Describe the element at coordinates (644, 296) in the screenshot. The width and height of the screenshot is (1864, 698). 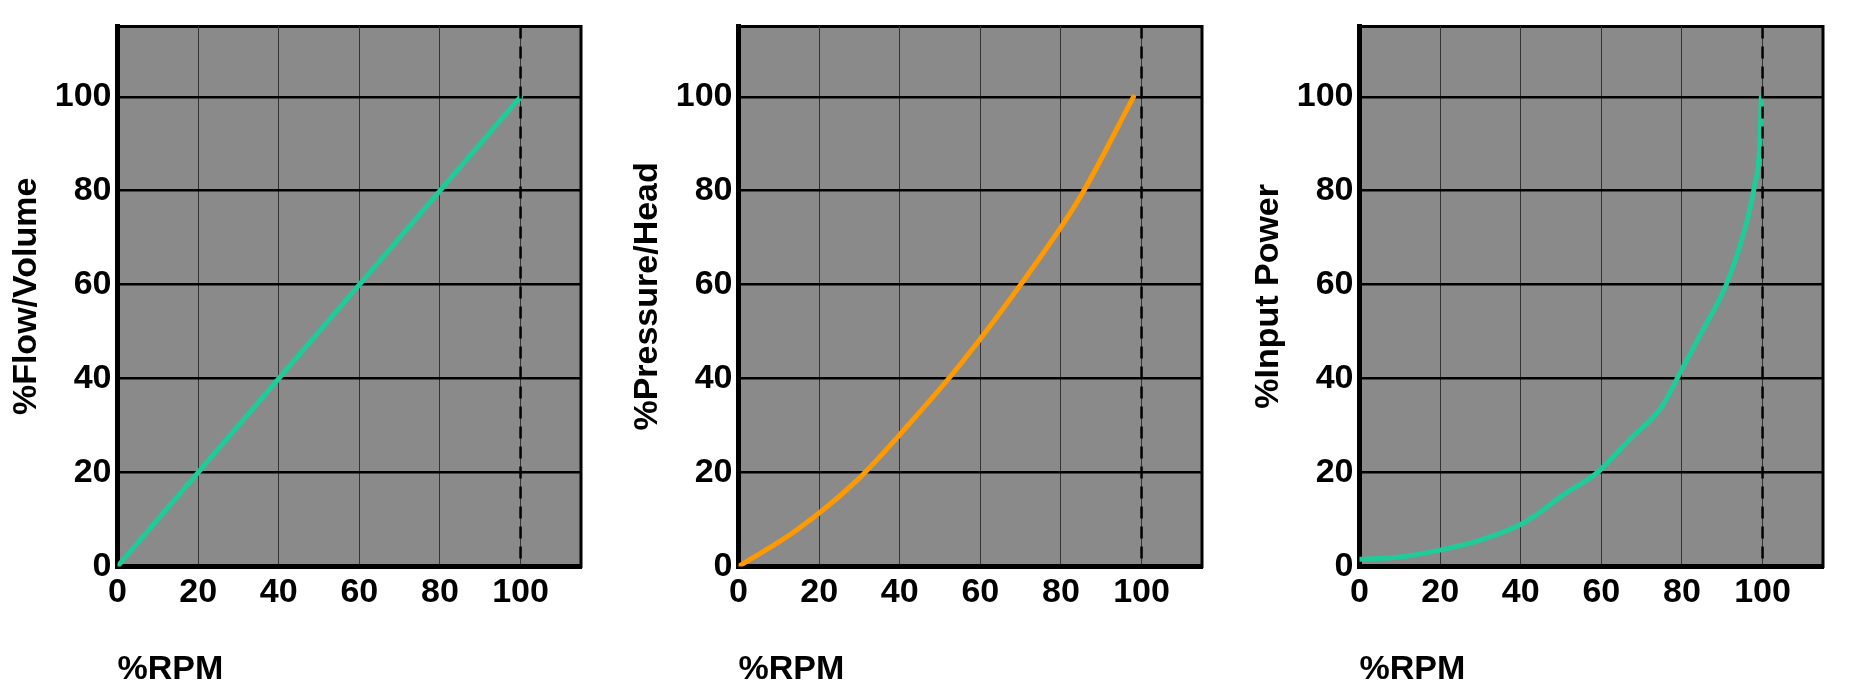
I see `y-axis-title: %Pressure/Head` at that location.